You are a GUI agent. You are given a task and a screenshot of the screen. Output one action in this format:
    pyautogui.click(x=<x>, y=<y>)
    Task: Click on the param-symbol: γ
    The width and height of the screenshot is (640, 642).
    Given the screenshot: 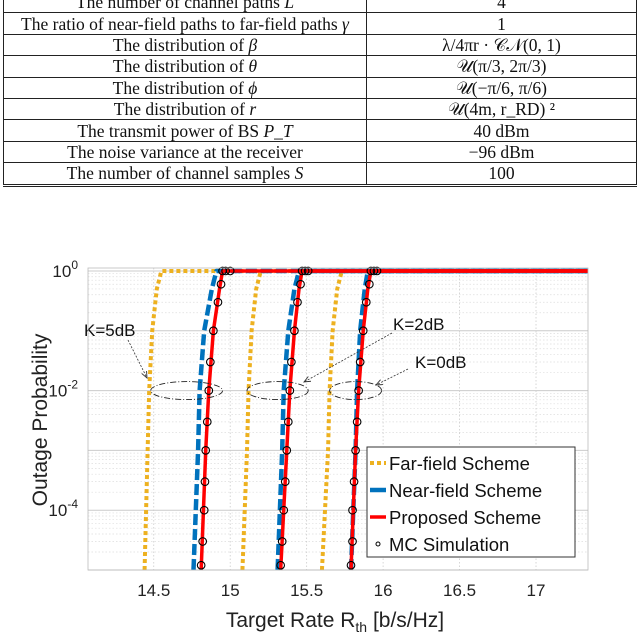 What is the action you would take?
    pyautogui.click(x=345, y=23)
    